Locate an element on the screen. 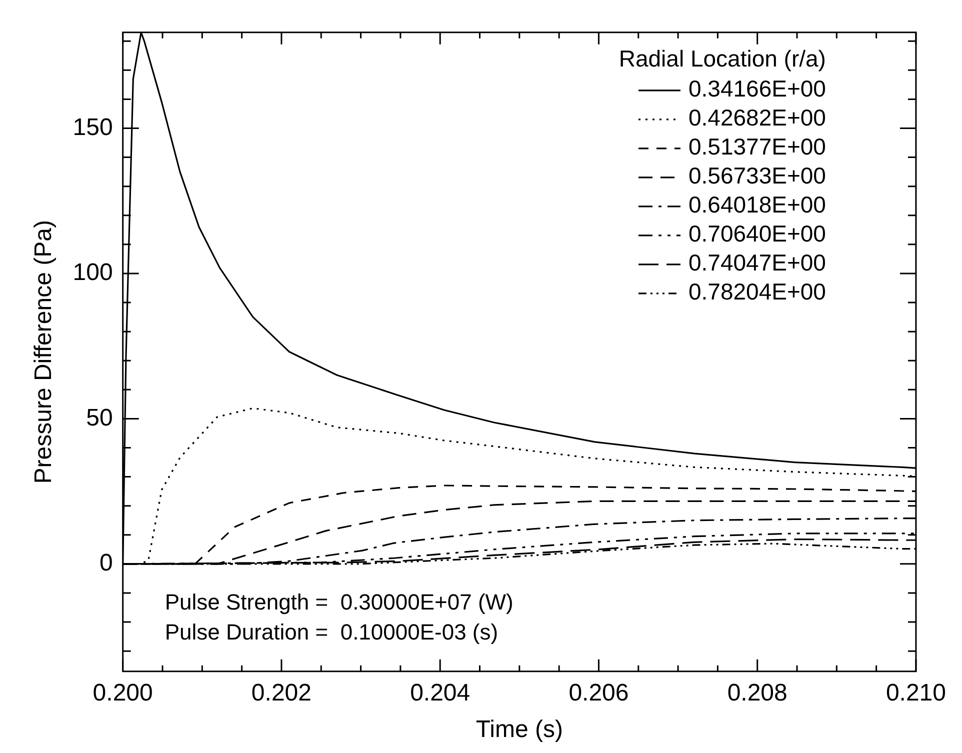  y-tick-label: 100 is located at coordinates (92, 272).